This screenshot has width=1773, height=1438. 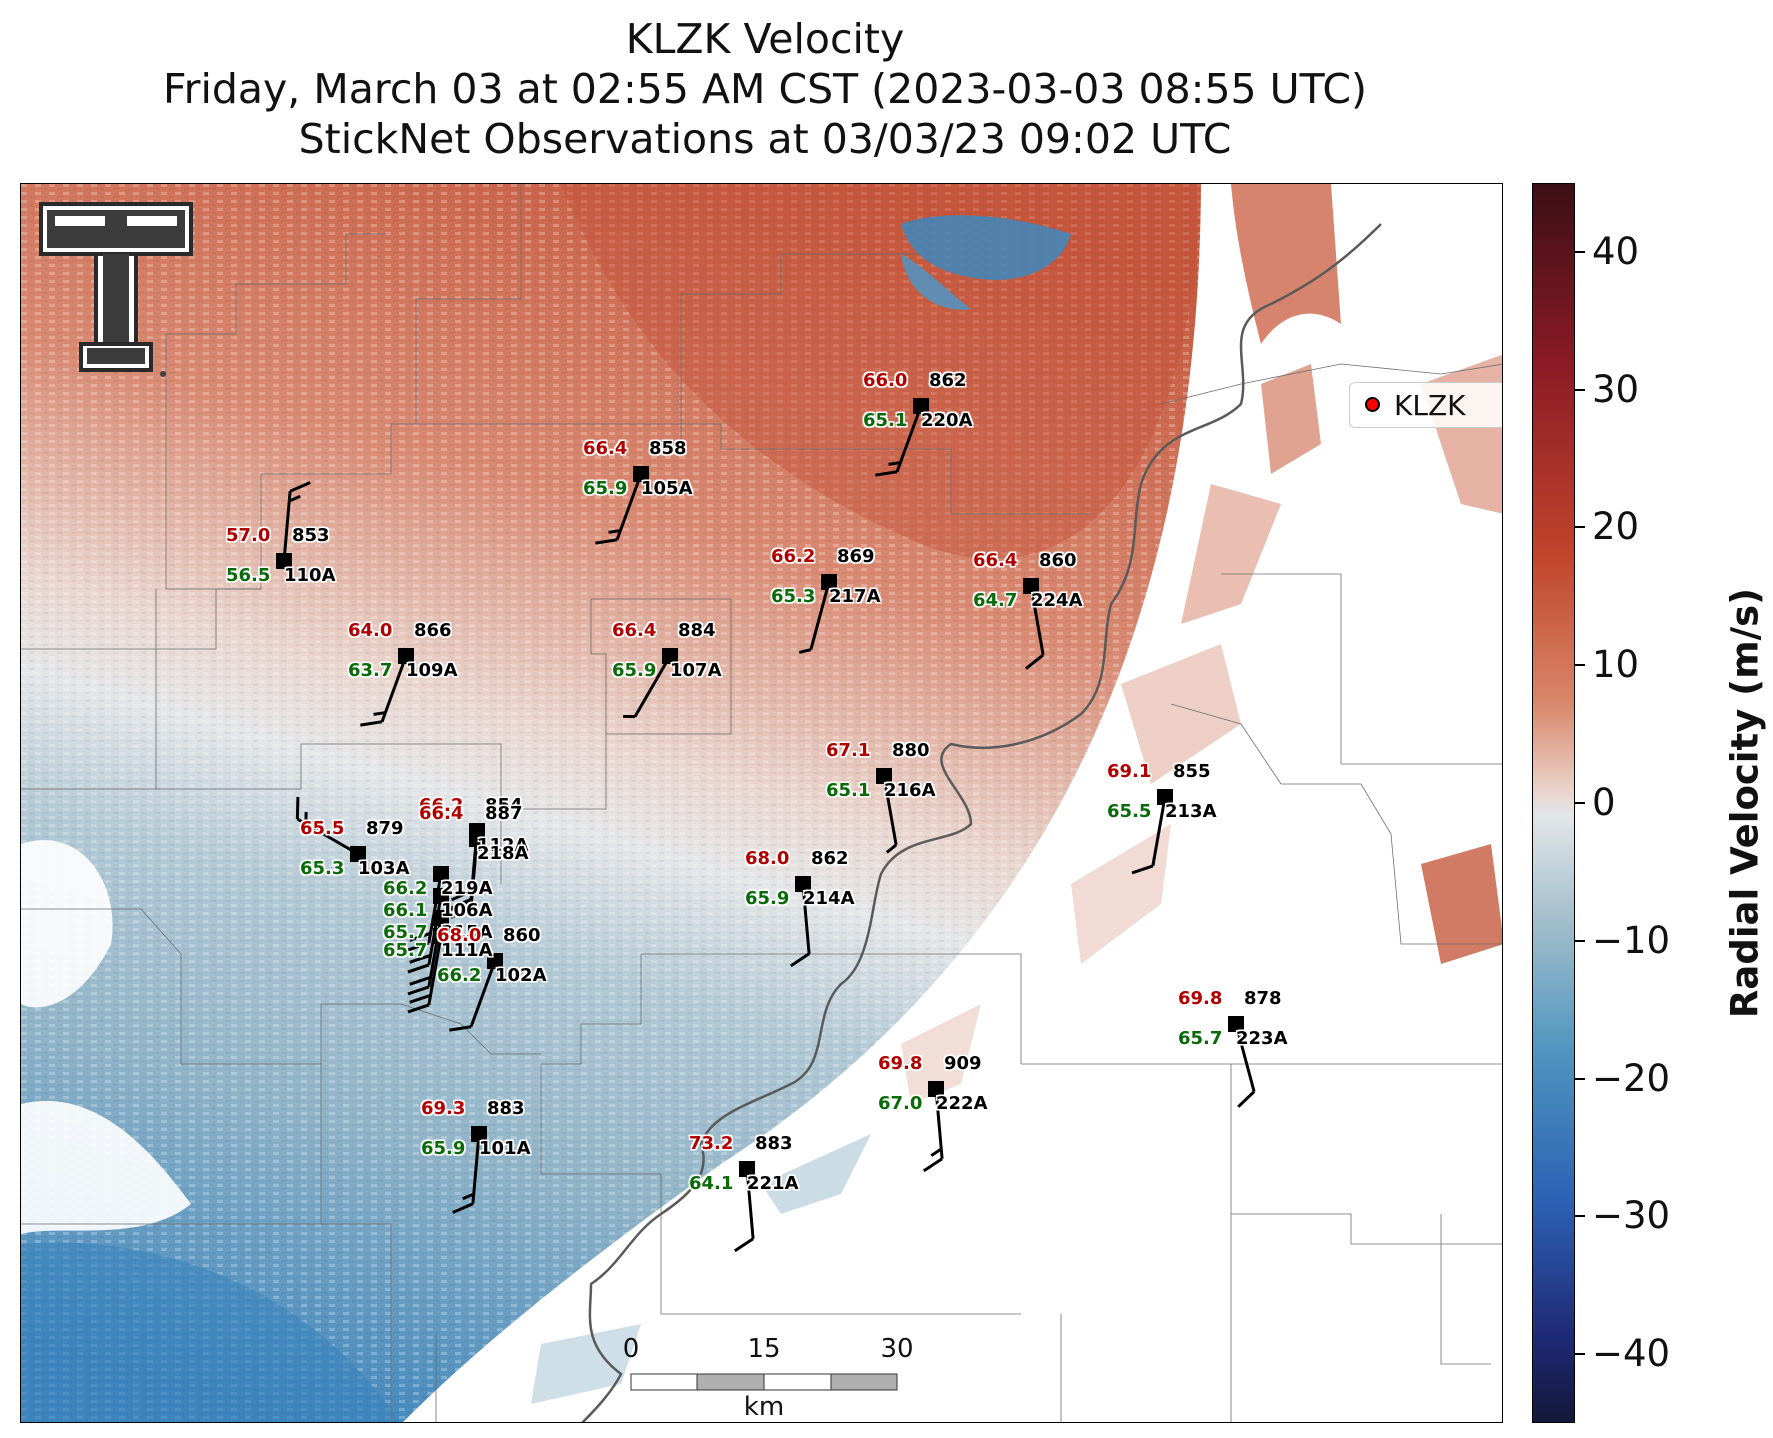 What do you see at coordinates (310, 575) in the screenshot?
I see `station-id: 110A` at bounding box center [310, 575].